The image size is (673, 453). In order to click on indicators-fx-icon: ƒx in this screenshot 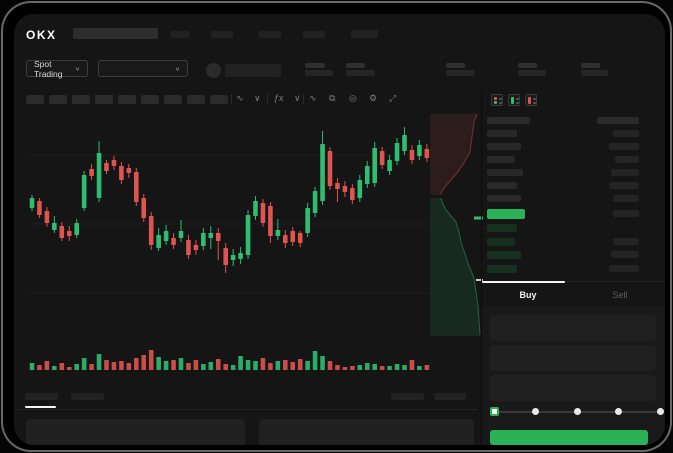, I will do `click(279, 98)`.